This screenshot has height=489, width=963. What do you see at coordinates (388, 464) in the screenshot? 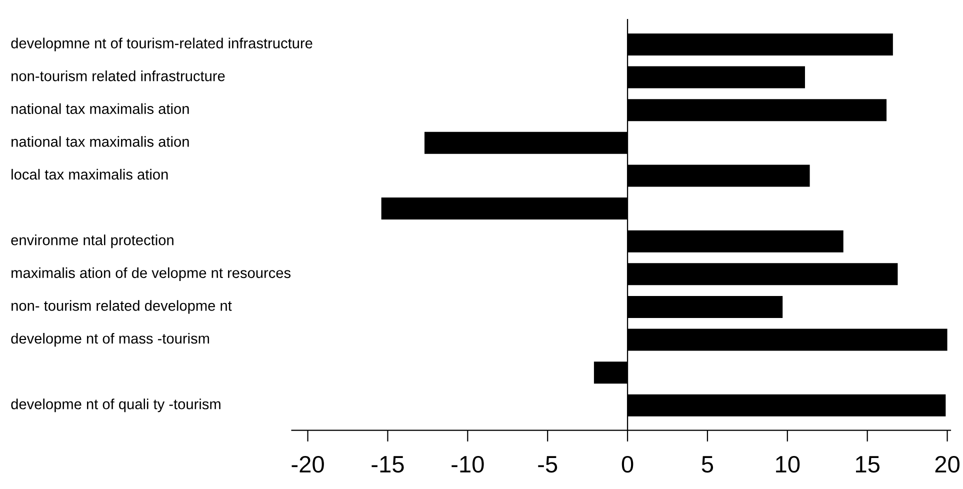
I see `x-tick-label: -15` at bounding box center [388, 464].